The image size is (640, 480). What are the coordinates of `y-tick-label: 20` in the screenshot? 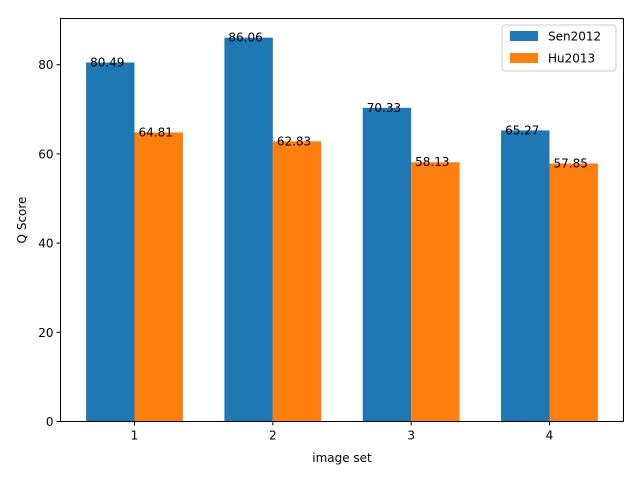 It's located at (45, 333).